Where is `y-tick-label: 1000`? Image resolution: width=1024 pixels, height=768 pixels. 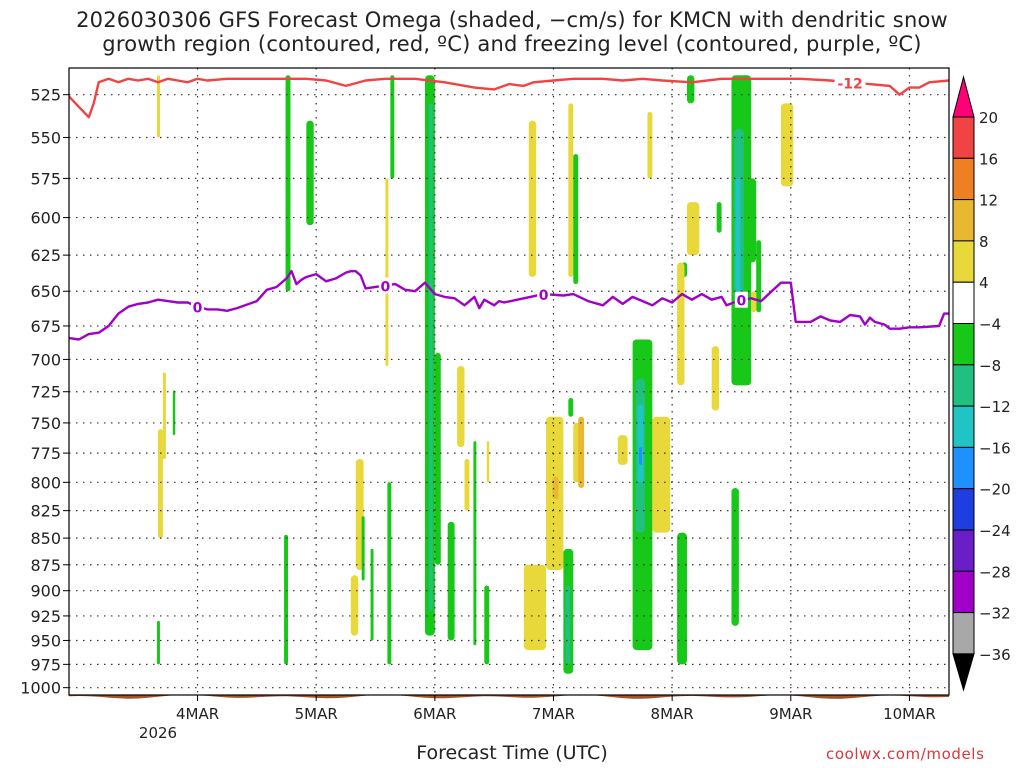
y-tick-label: 1000 is located at coordinates (40, 688).